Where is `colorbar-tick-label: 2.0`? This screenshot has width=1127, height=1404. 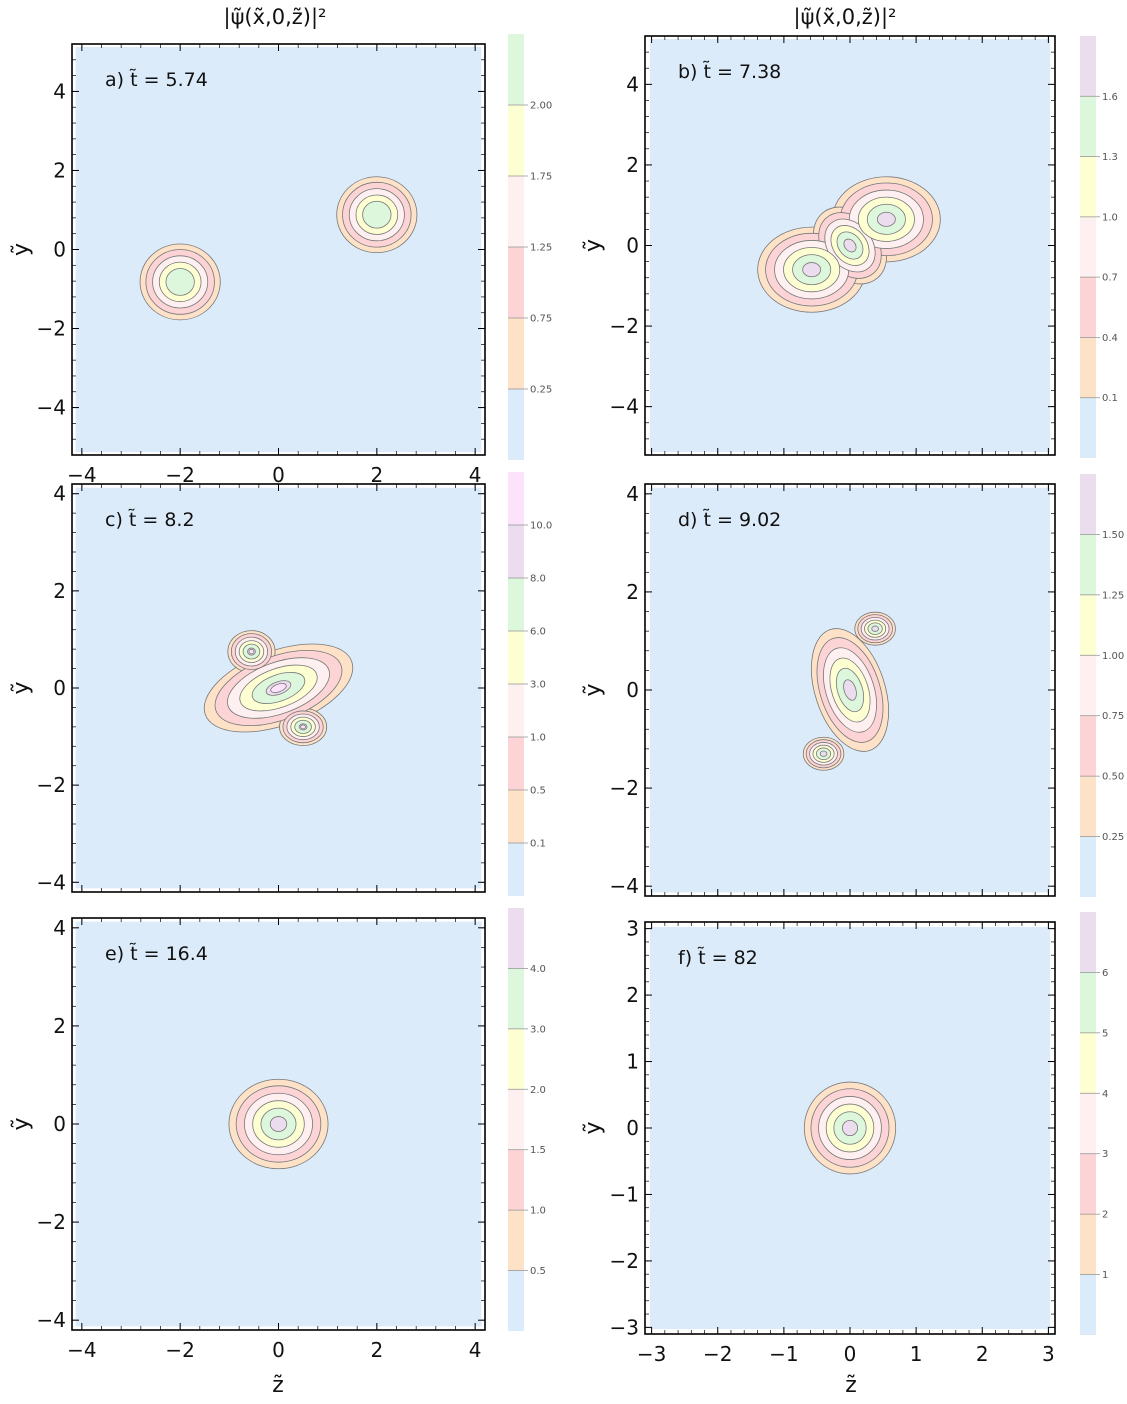 colorbar-tick-label: 2.0 is located at coordinates (538, 1090).